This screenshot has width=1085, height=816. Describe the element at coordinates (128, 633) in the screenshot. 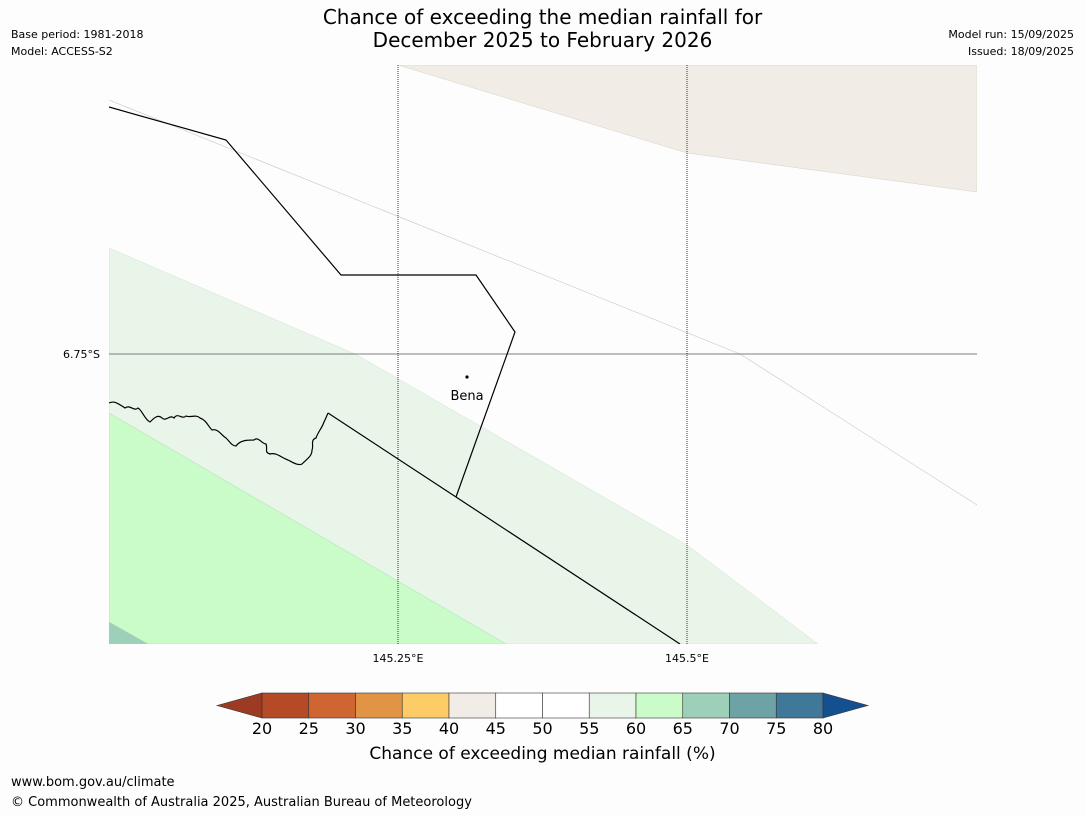

I see `band-65-70-region` at that location.